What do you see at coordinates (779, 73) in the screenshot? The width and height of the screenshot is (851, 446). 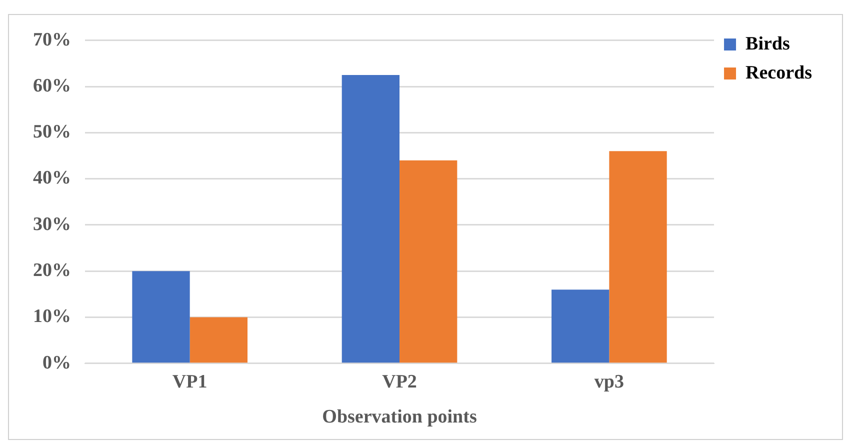 I see `legend-label: Records` at bounding box center [779, 73].